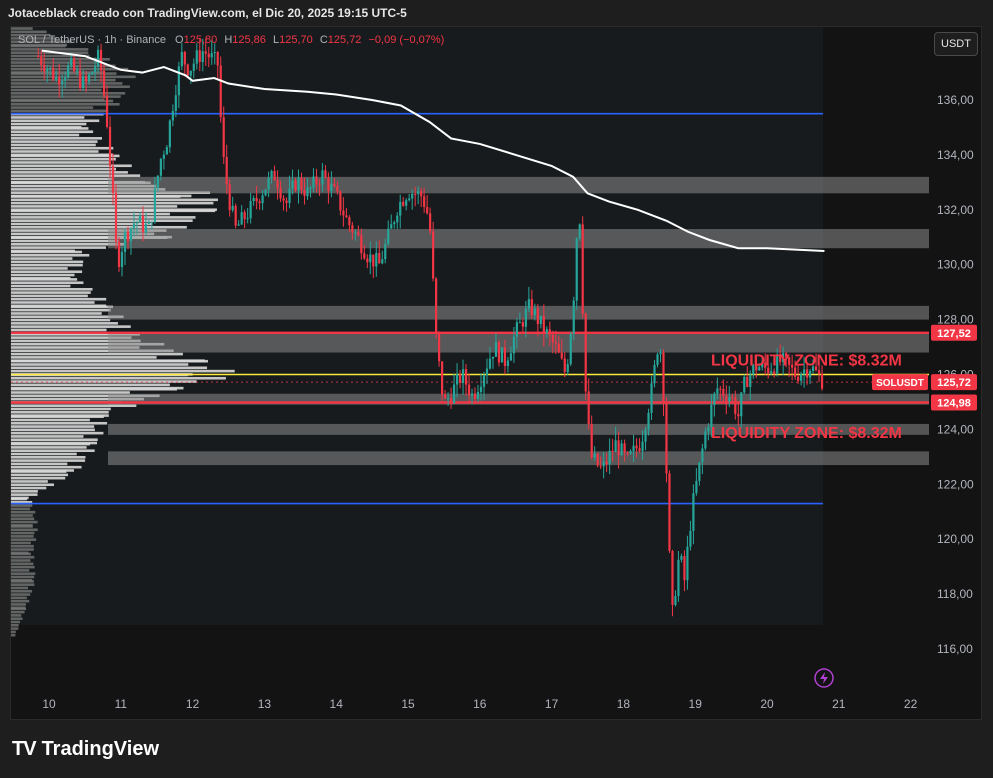  Describe the element at coordinates (955, 484) in the screenshot. I see `price-axis-tick: 122,00` at that location.